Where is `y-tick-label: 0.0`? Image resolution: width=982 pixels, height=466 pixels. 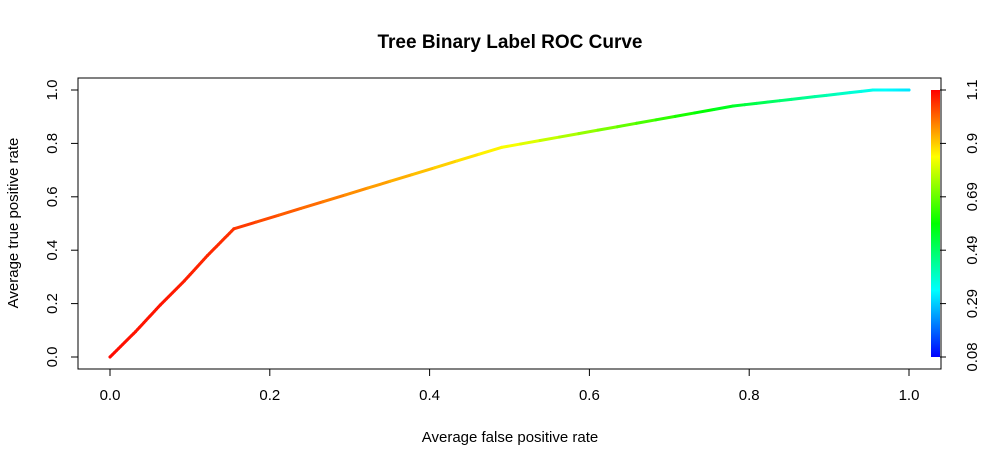 y-tick-label: 0.0 is located at coordinates (52, 357).